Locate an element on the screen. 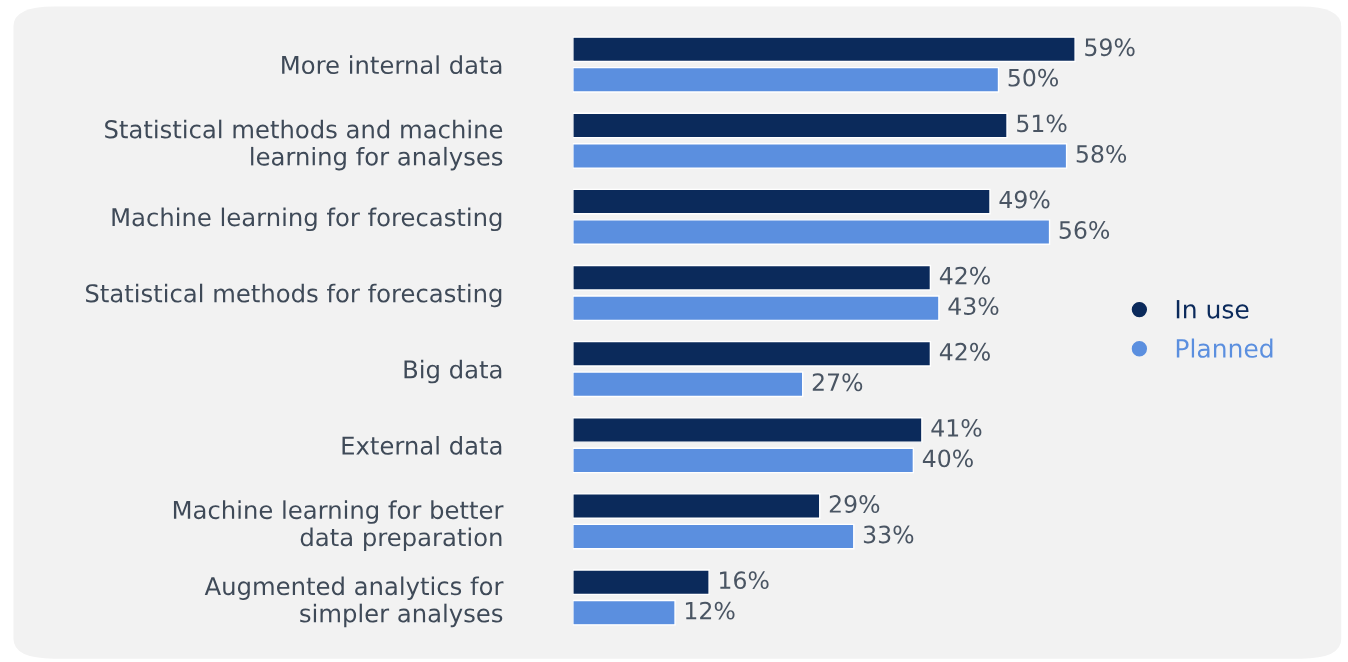 The width and height of the screenshot is (1348, 662). data-label: 29% is located at coordinates (854, 504).